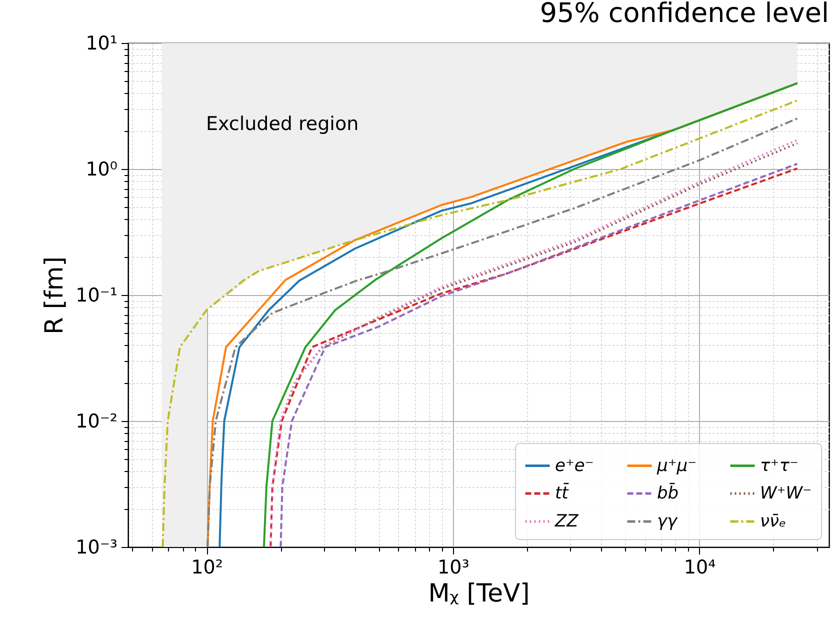  Describe the element at coordinates (700, 567) in the screenshot. I see `x-tick-label: 10⁴` at that location.